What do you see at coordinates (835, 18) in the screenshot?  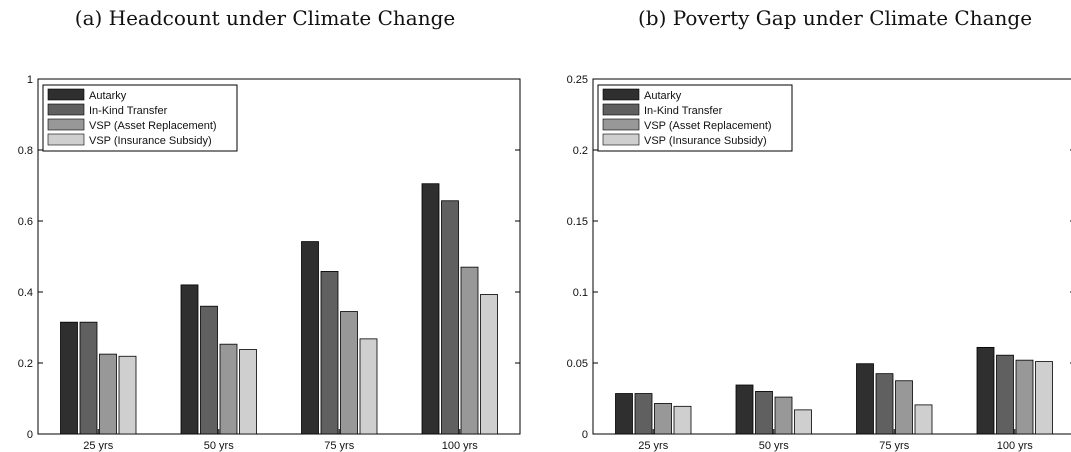 I see `chart-title: (b) Poverty Gap under Climate Change` at bounding box center [835, 18].